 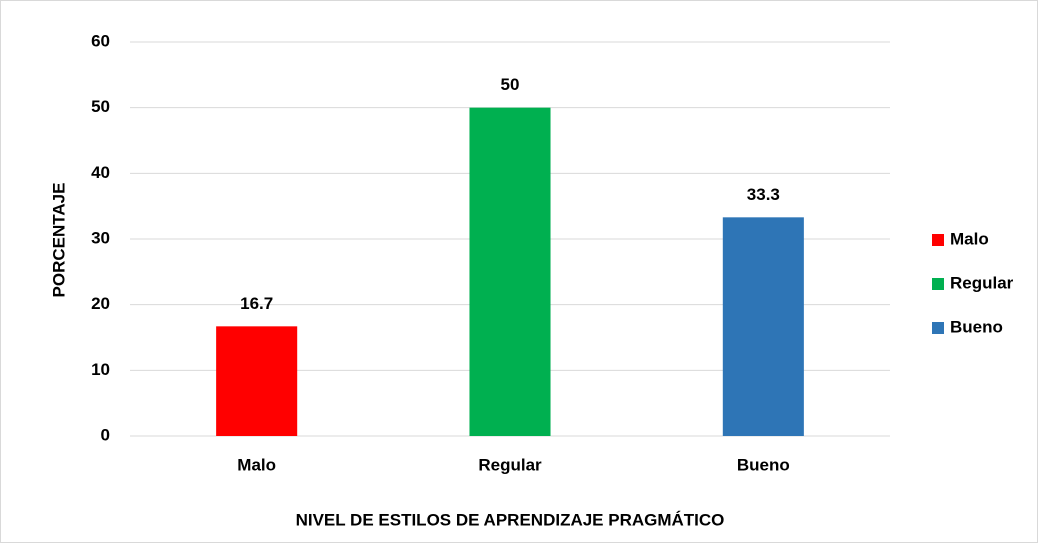 I want to click on x-tick-label: Malo, so click(x=256, y=464).